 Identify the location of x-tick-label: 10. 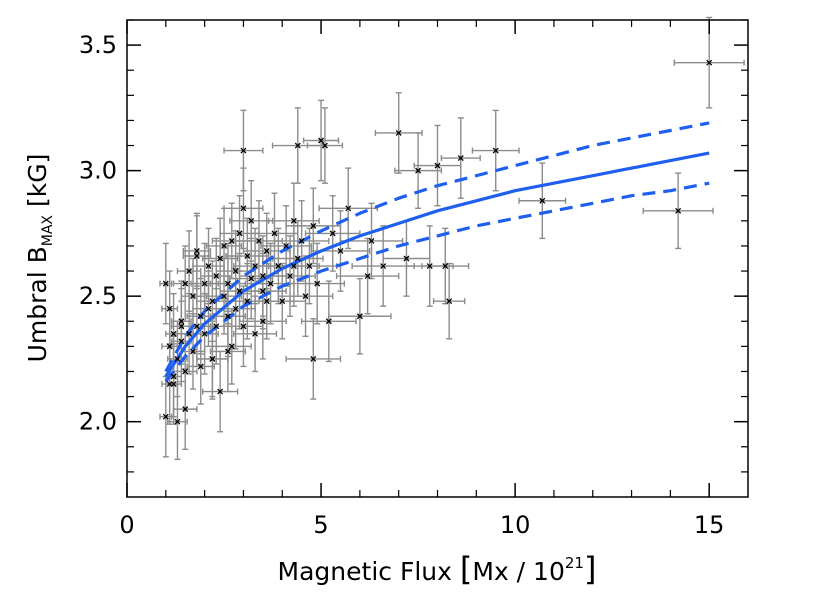
(515, 525).